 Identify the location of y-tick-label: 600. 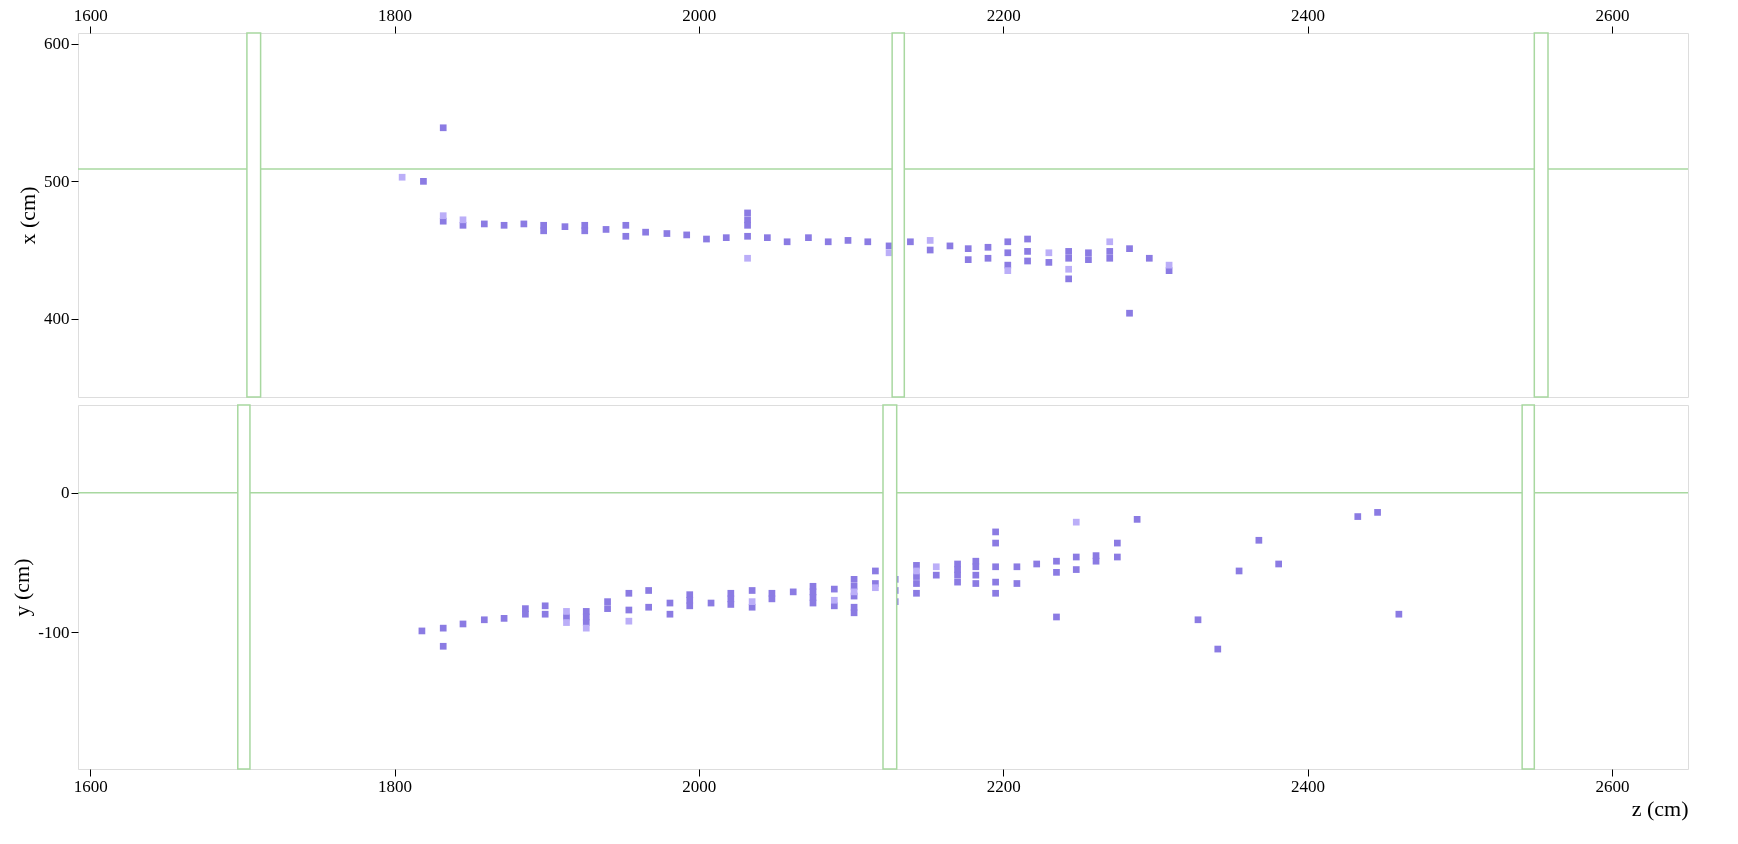
(57, 44).